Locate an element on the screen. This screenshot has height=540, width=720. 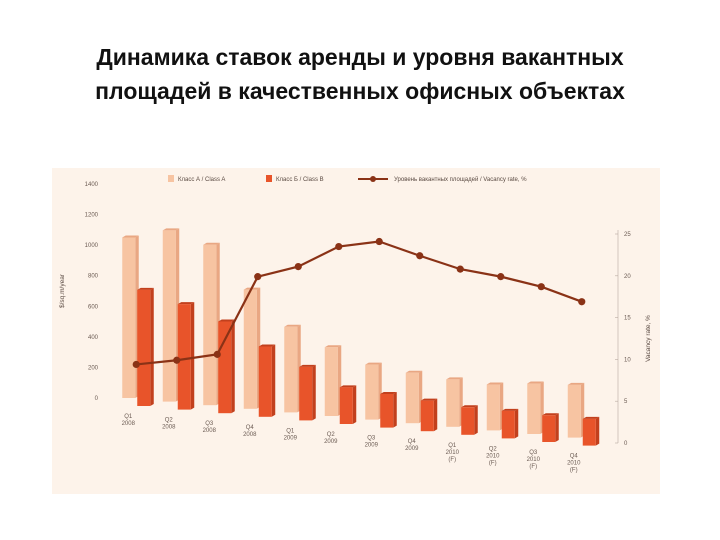
legend-label-class-b: Класс Б / Class B is located at coordinates (300, 180).